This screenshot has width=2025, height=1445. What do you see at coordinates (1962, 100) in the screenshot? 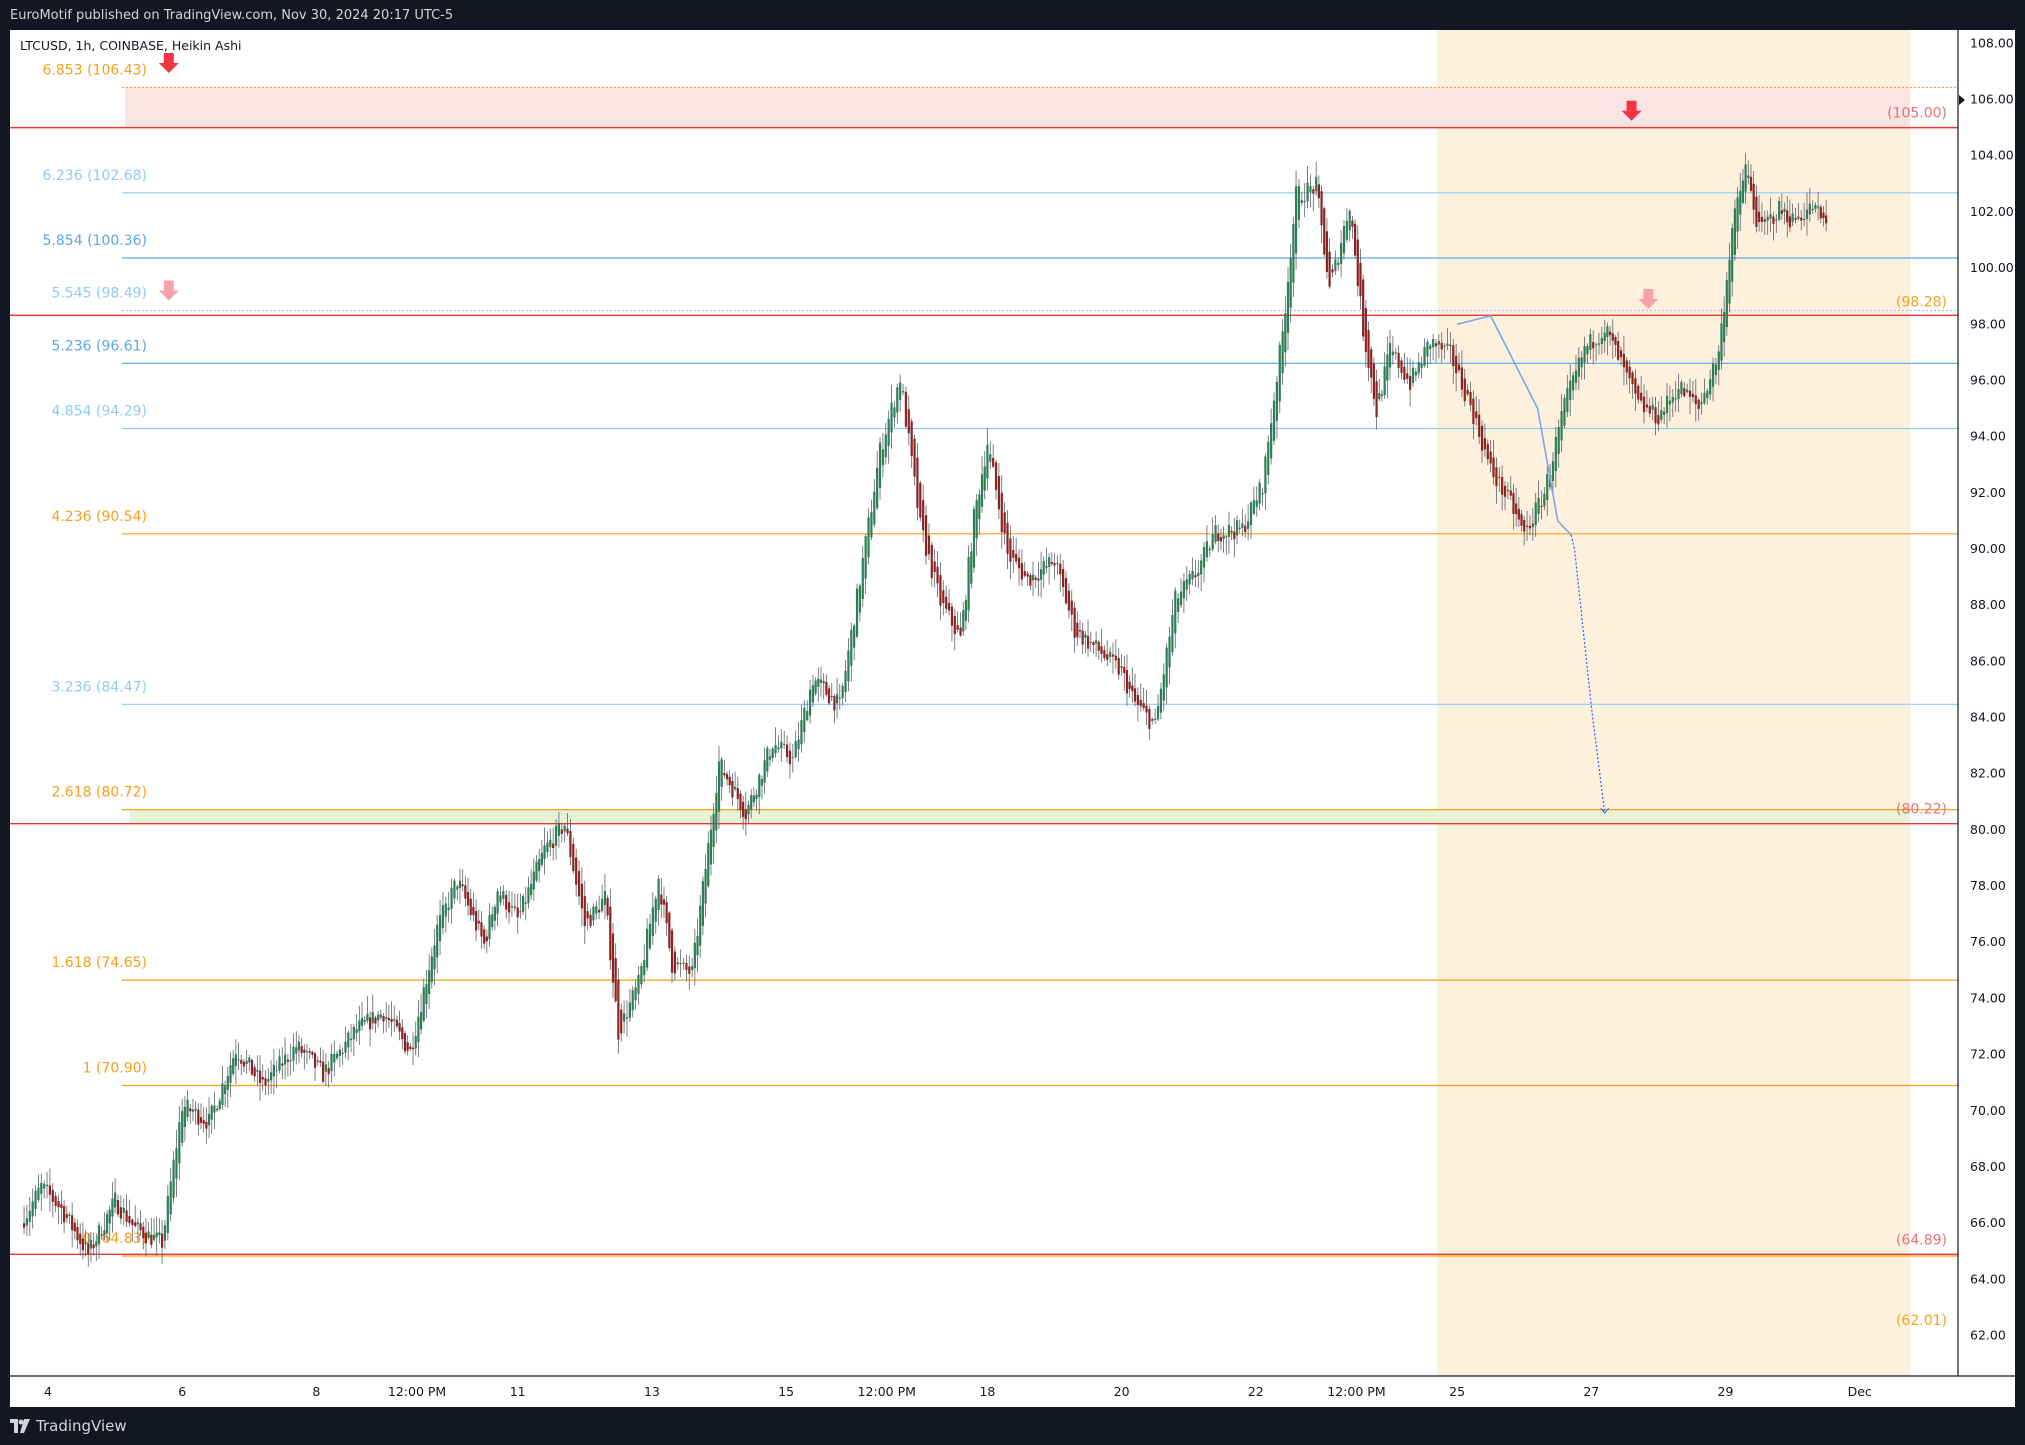
I see `scale-pointer-icon` at bounding box center [1962, 100].